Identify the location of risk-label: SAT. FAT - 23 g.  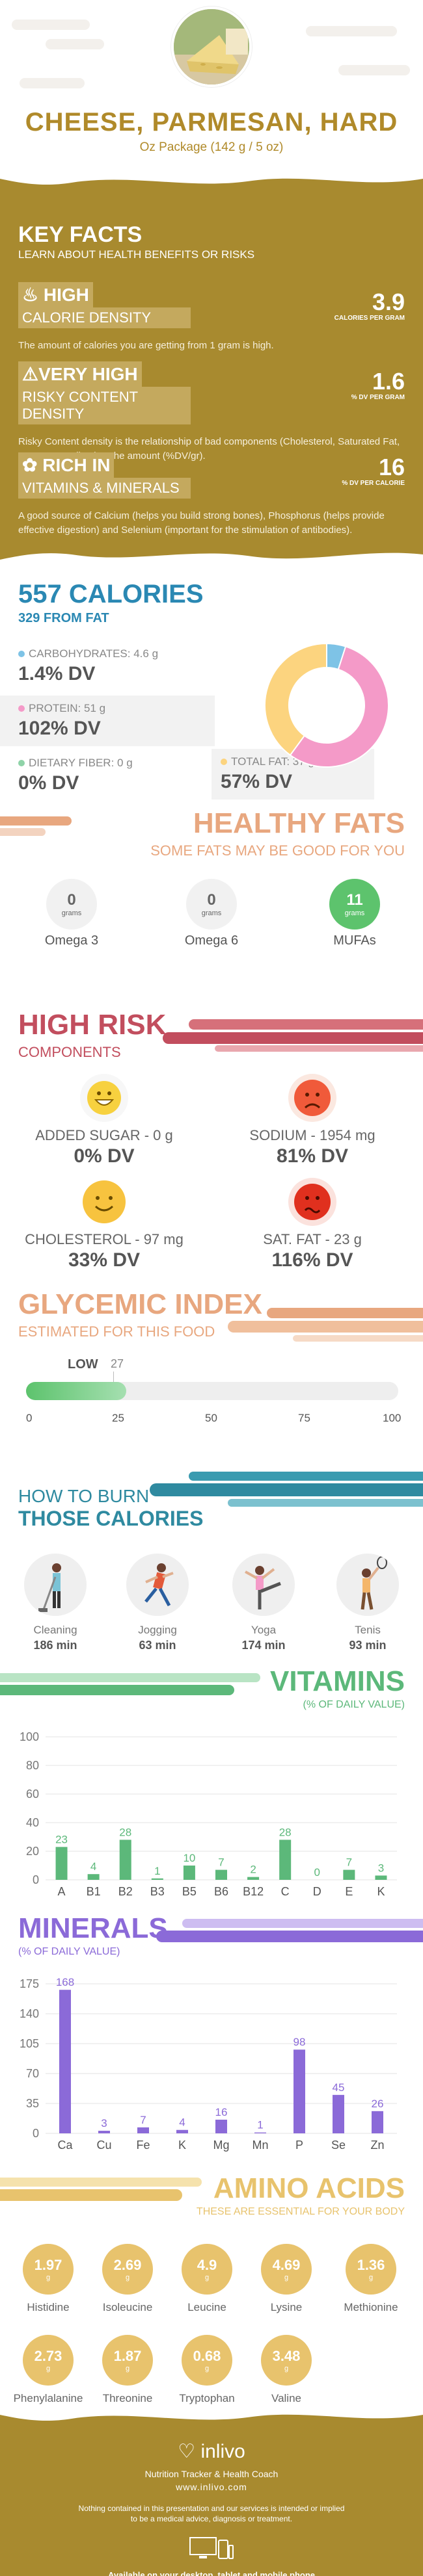
(312, 1239).